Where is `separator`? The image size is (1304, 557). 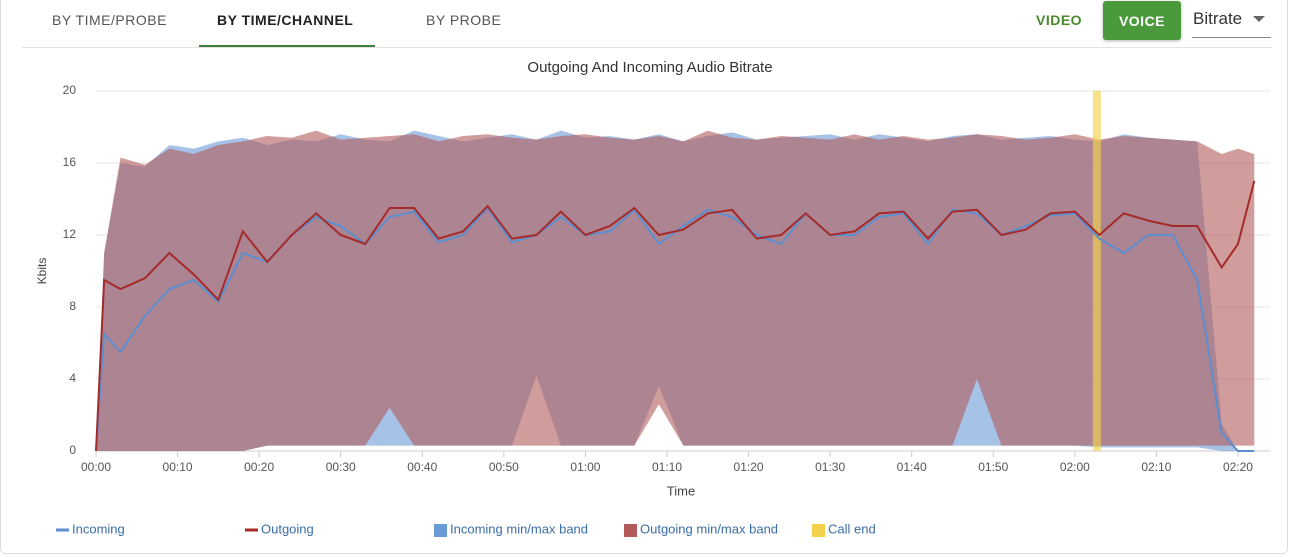
separator is located at coordinates (647, 47).